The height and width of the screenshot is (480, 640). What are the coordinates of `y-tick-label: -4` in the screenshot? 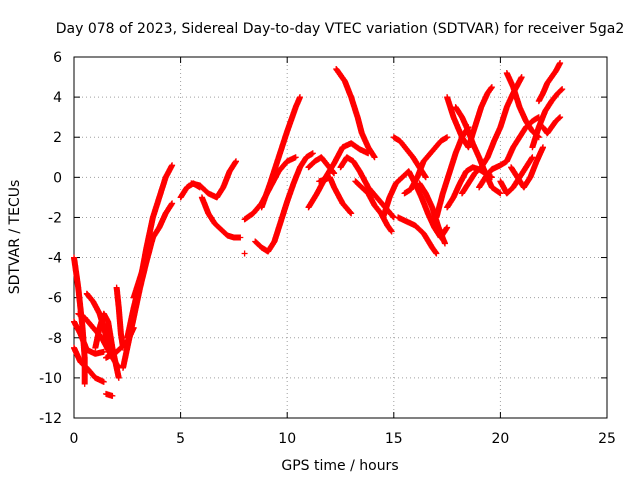 It's located at (55, 259).